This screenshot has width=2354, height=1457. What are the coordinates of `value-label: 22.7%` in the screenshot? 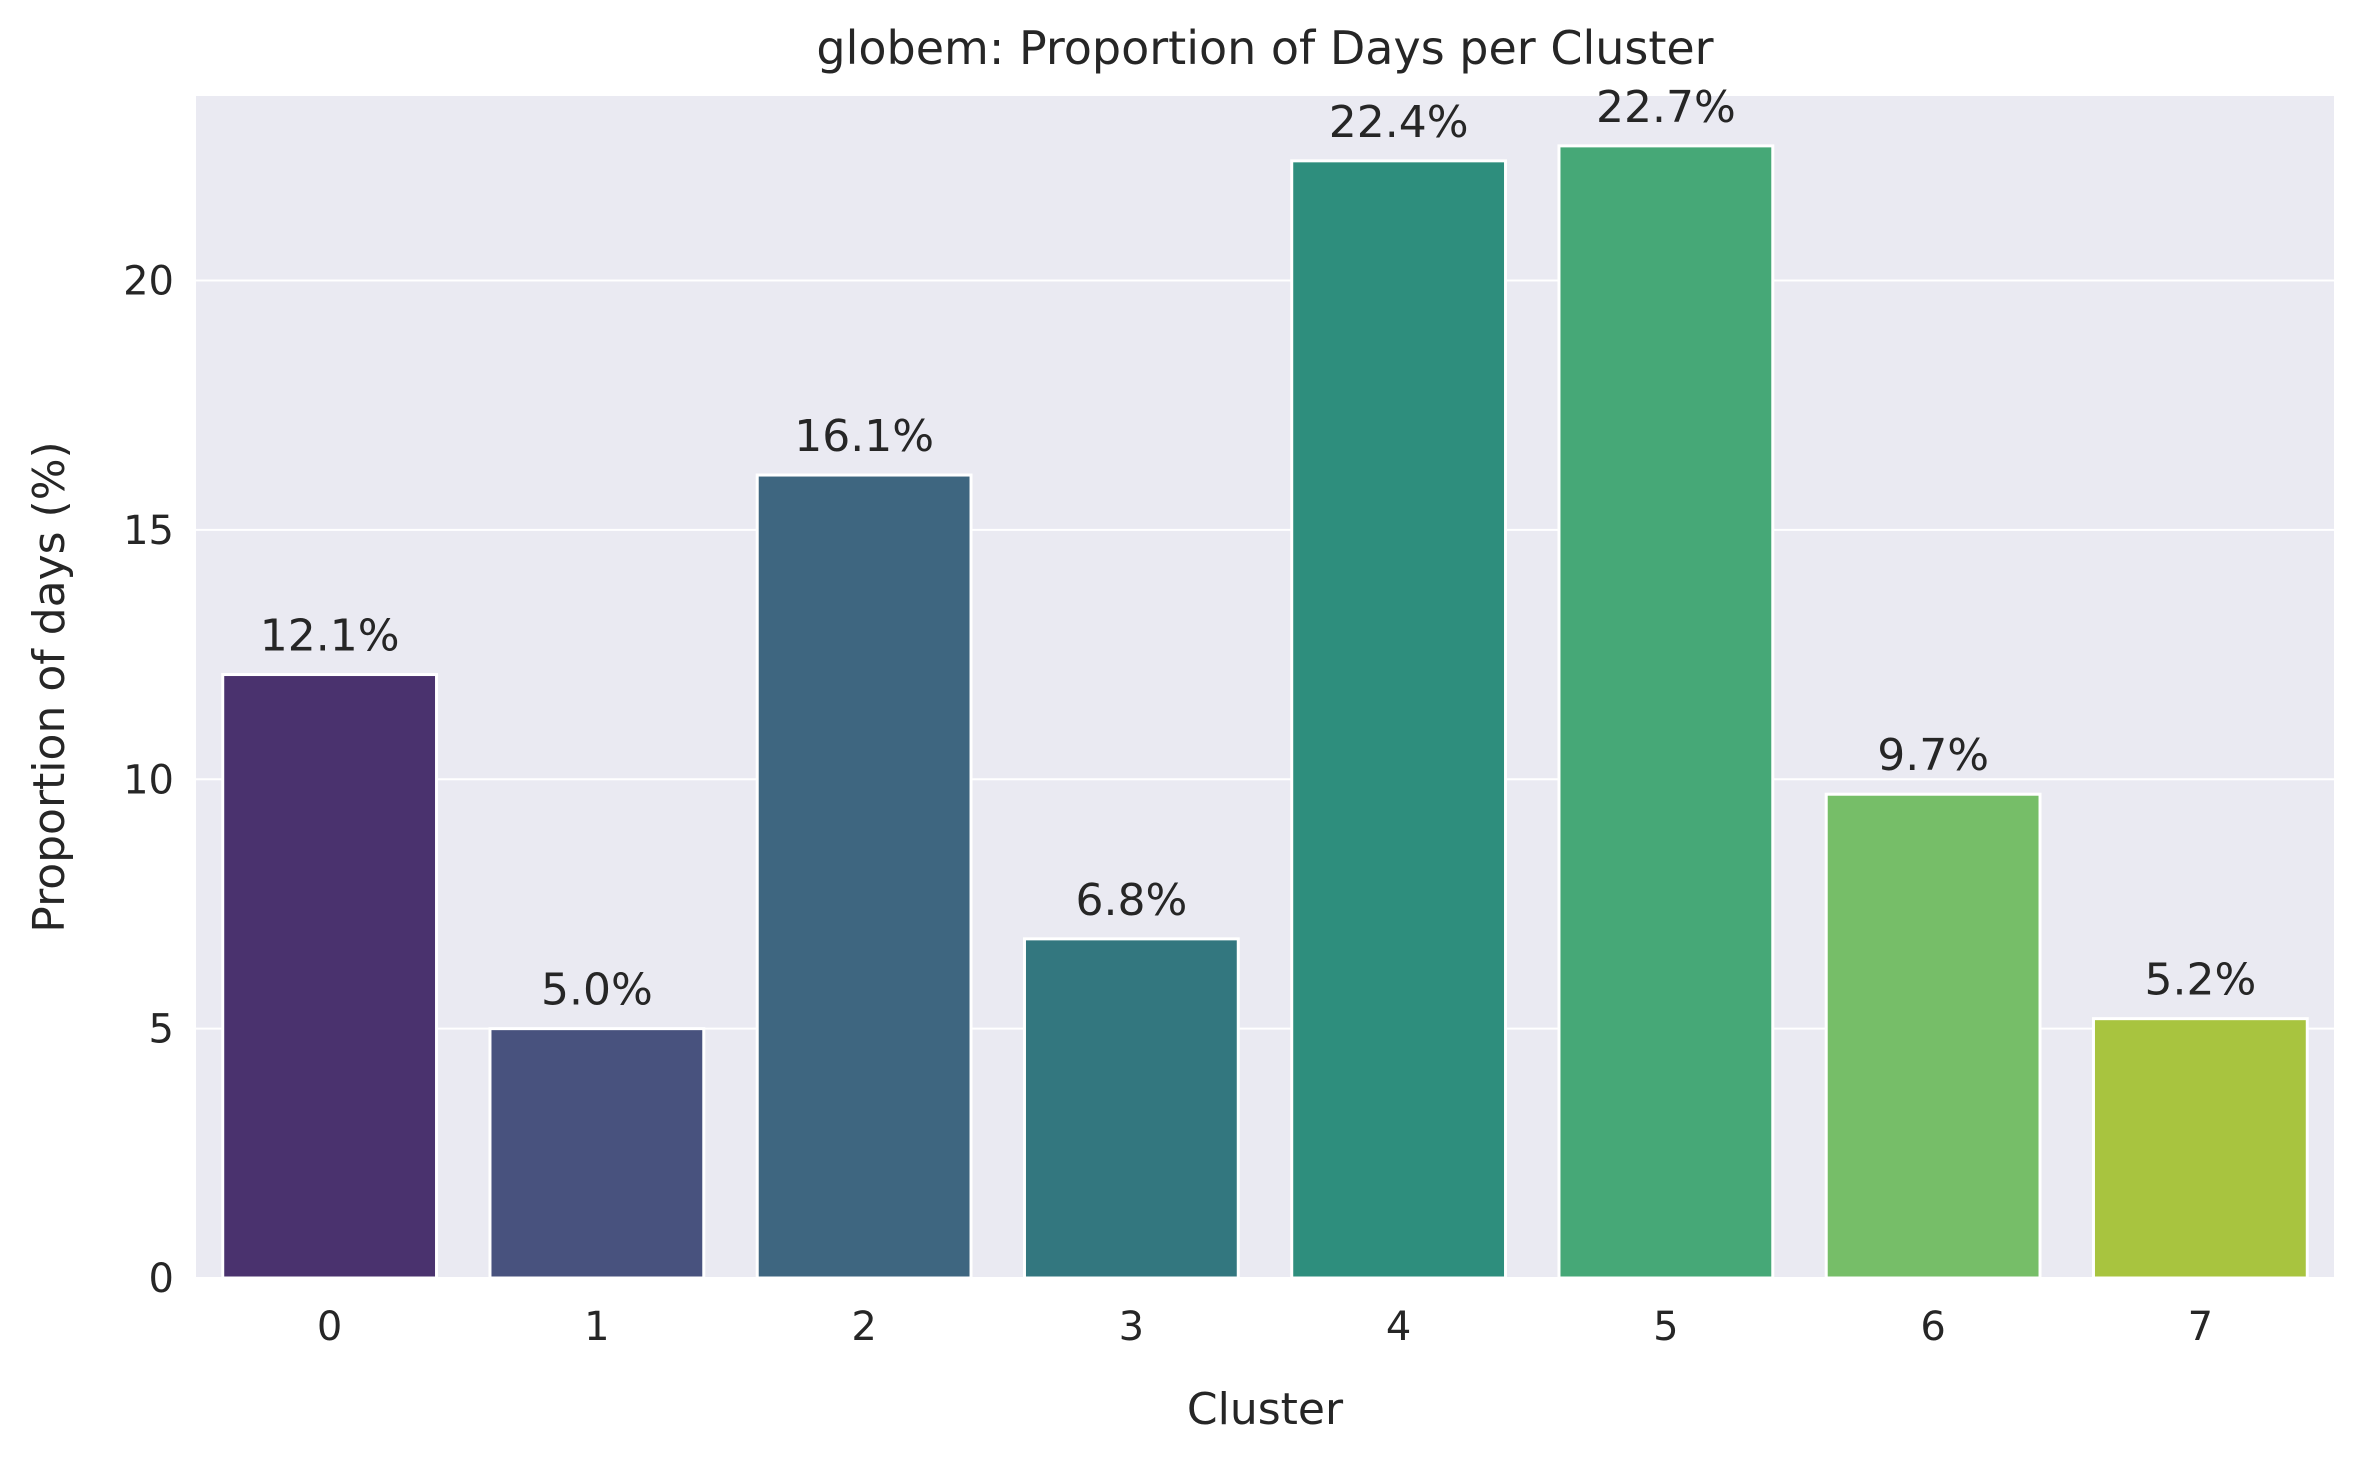 It's located at (1666, 107).